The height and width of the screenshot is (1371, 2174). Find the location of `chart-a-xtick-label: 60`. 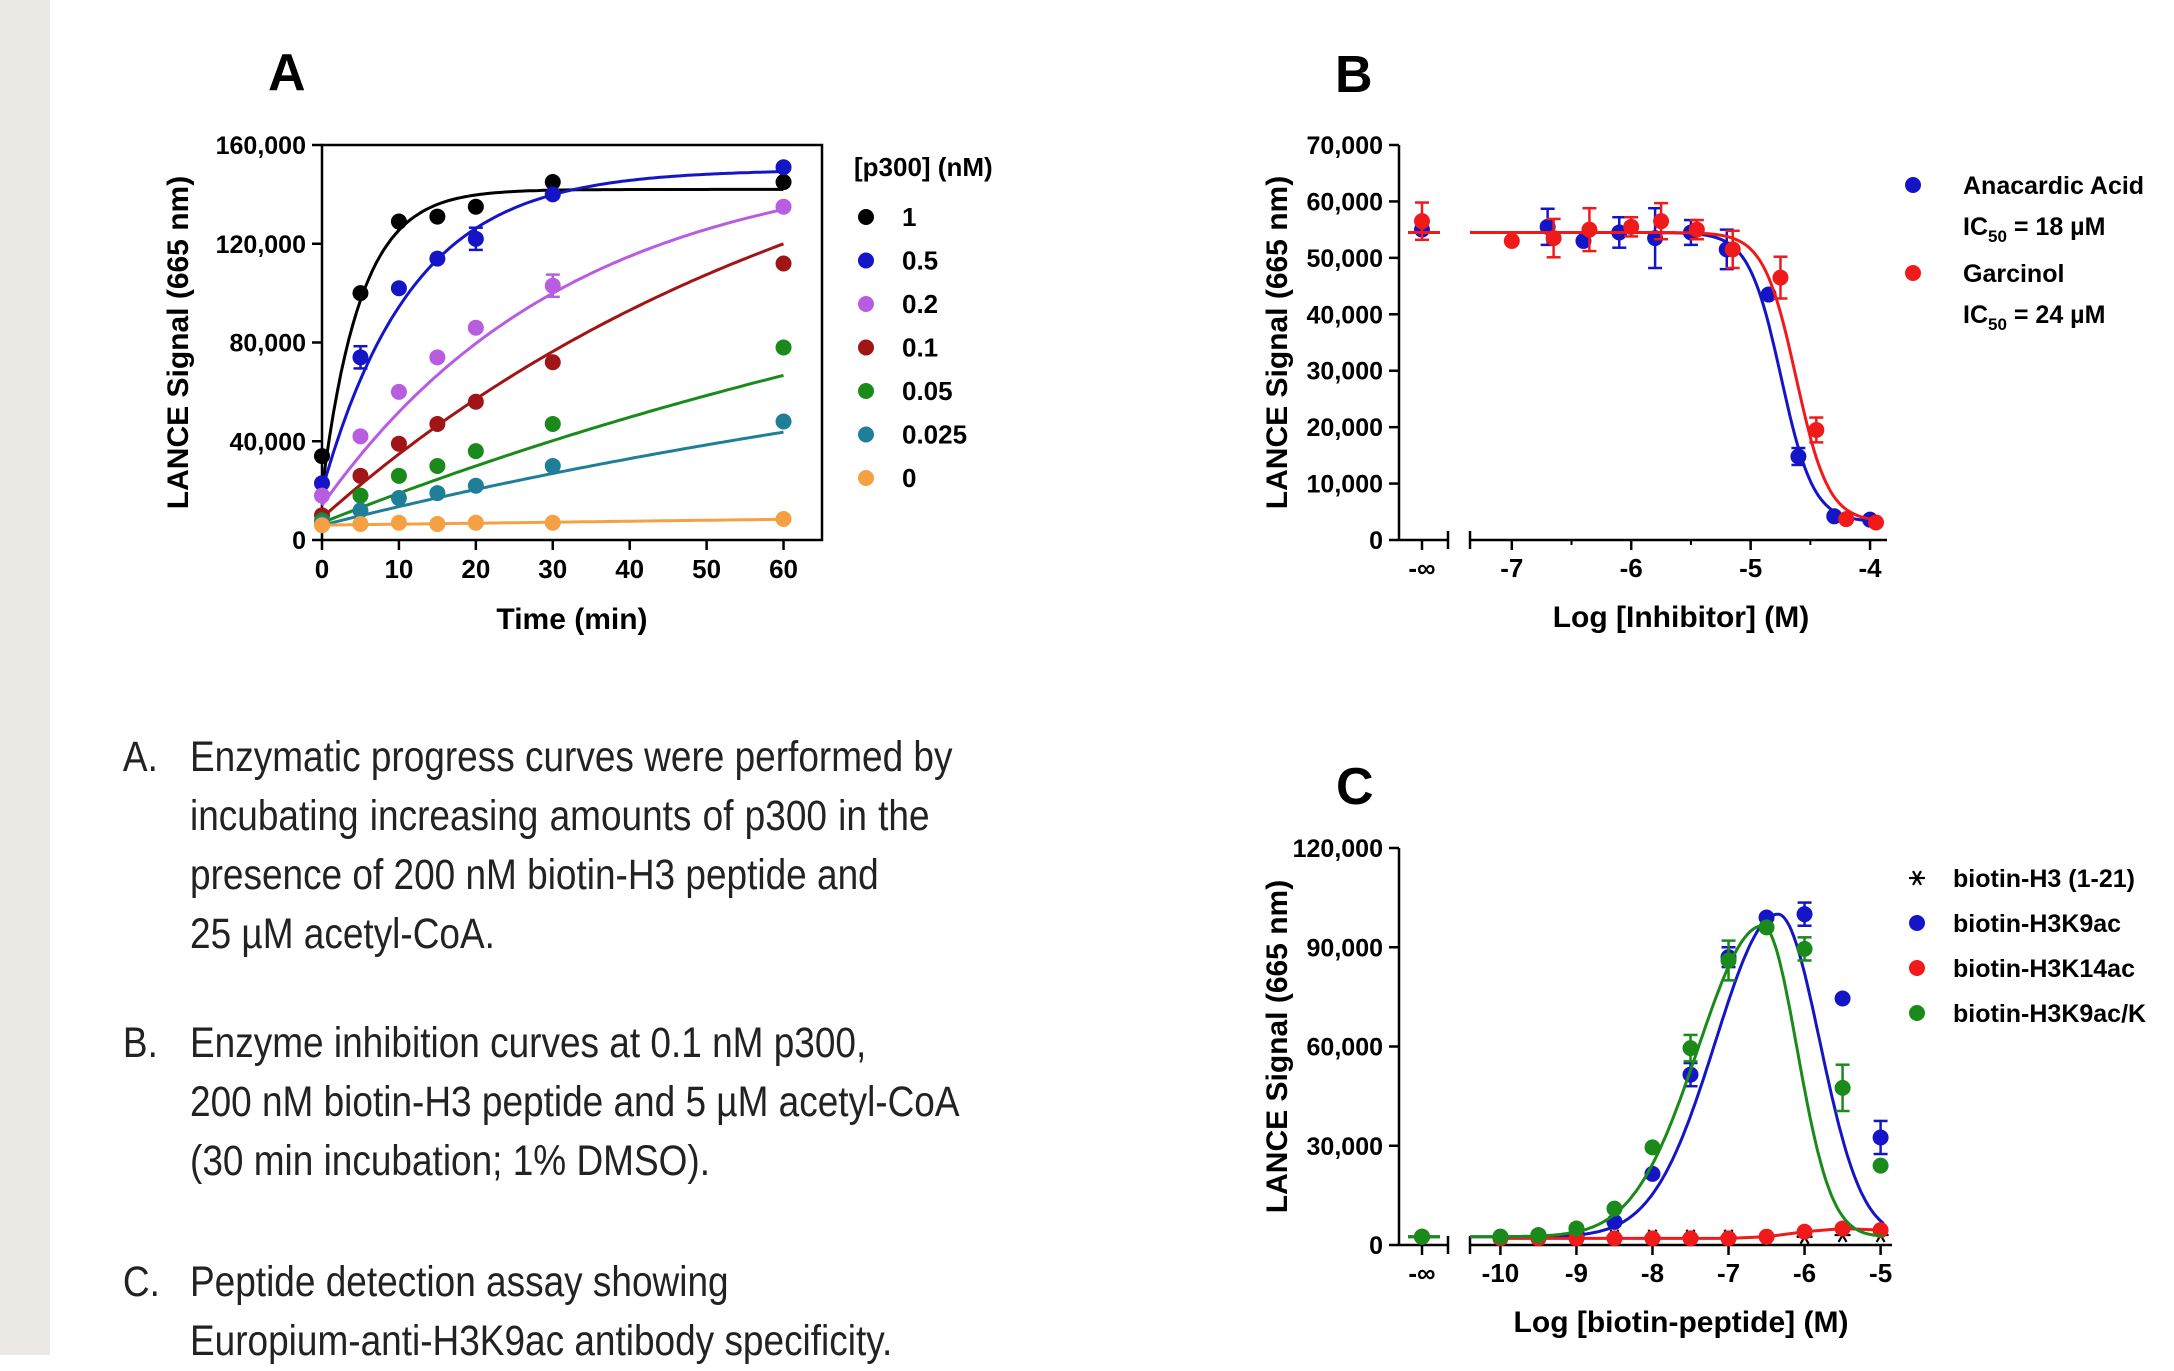

chart-a-xtick-label: 60 is located at coordinates (783, 569).